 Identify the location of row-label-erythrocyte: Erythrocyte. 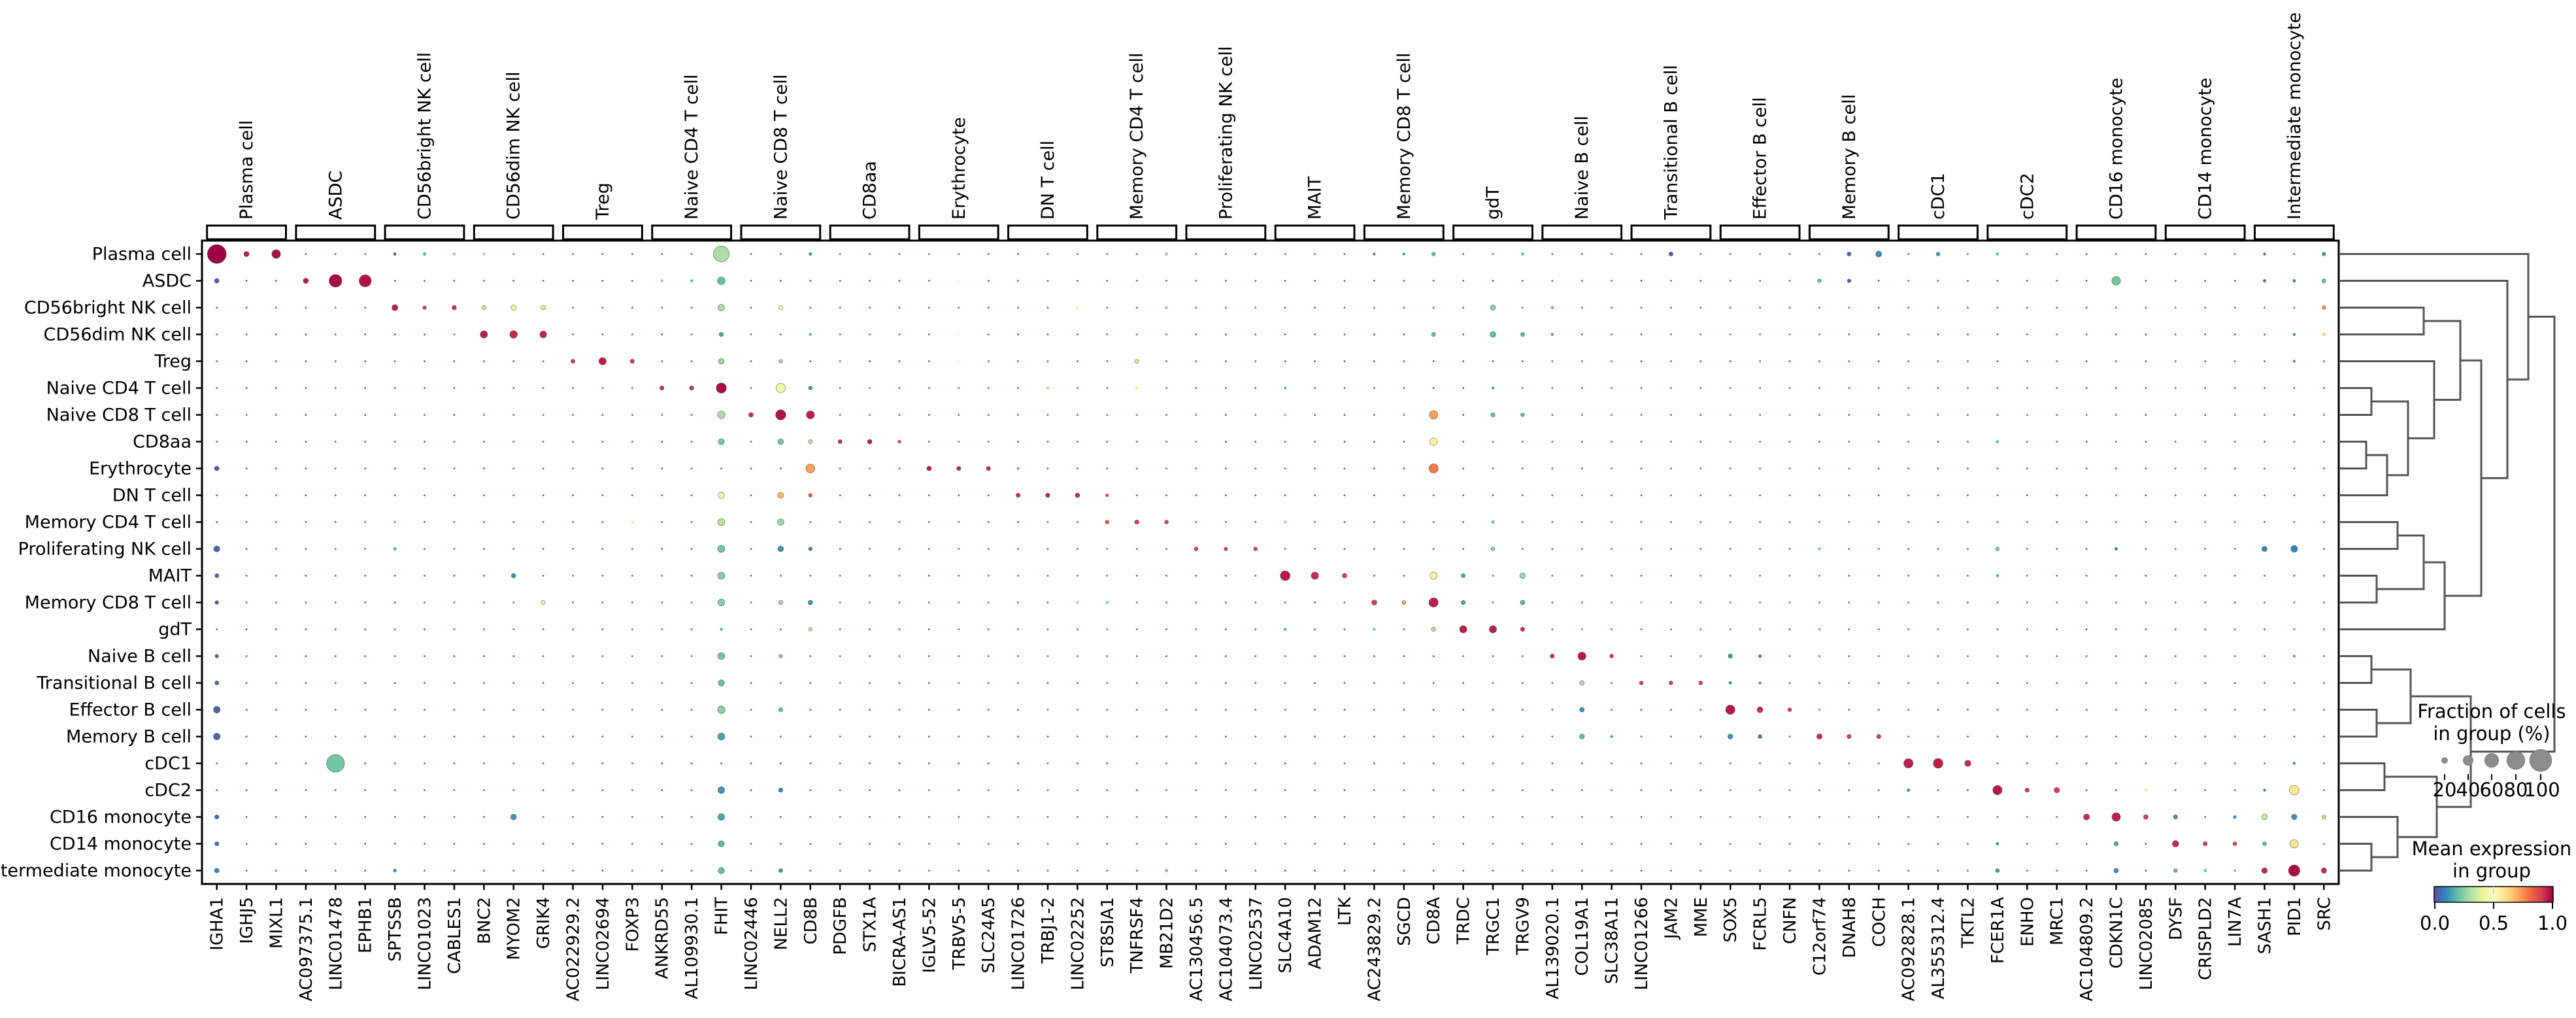
(140, 469).